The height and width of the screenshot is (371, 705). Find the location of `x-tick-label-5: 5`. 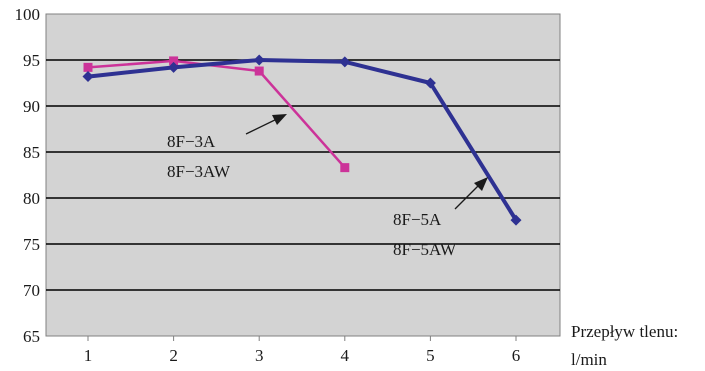

x-tick-label-5: 5 is located at coordinates (430, 355).